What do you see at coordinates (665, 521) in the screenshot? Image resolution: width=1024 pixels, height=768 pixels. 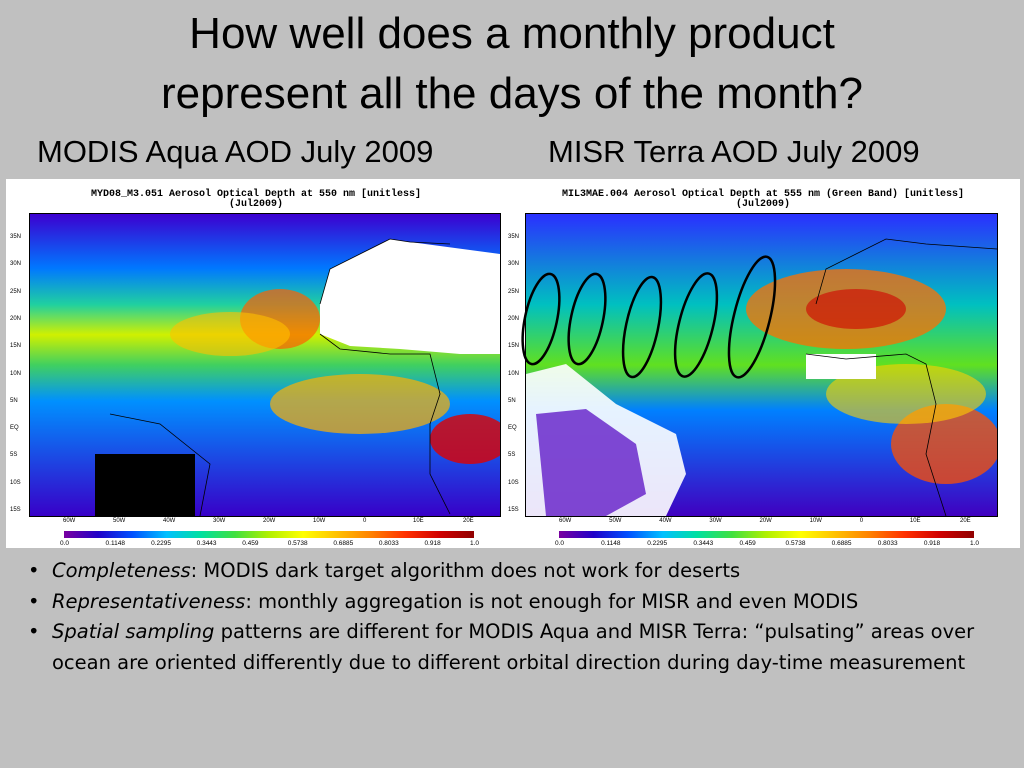 I see `misr-lon-label: 40W` at bounding box center [665, 521].